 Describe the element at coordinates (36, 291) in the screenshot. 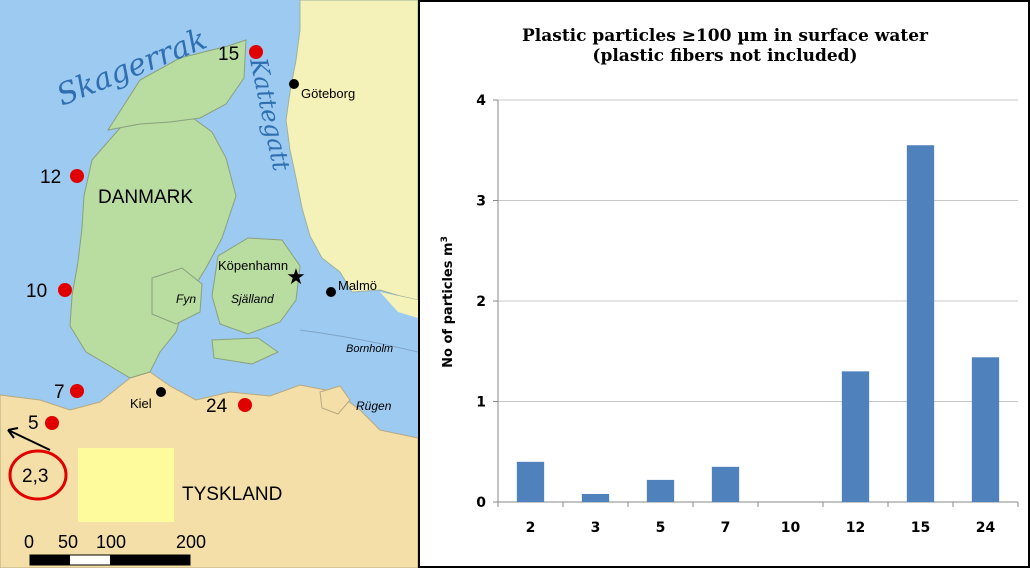

I see `station-10-label: 10` at that location.